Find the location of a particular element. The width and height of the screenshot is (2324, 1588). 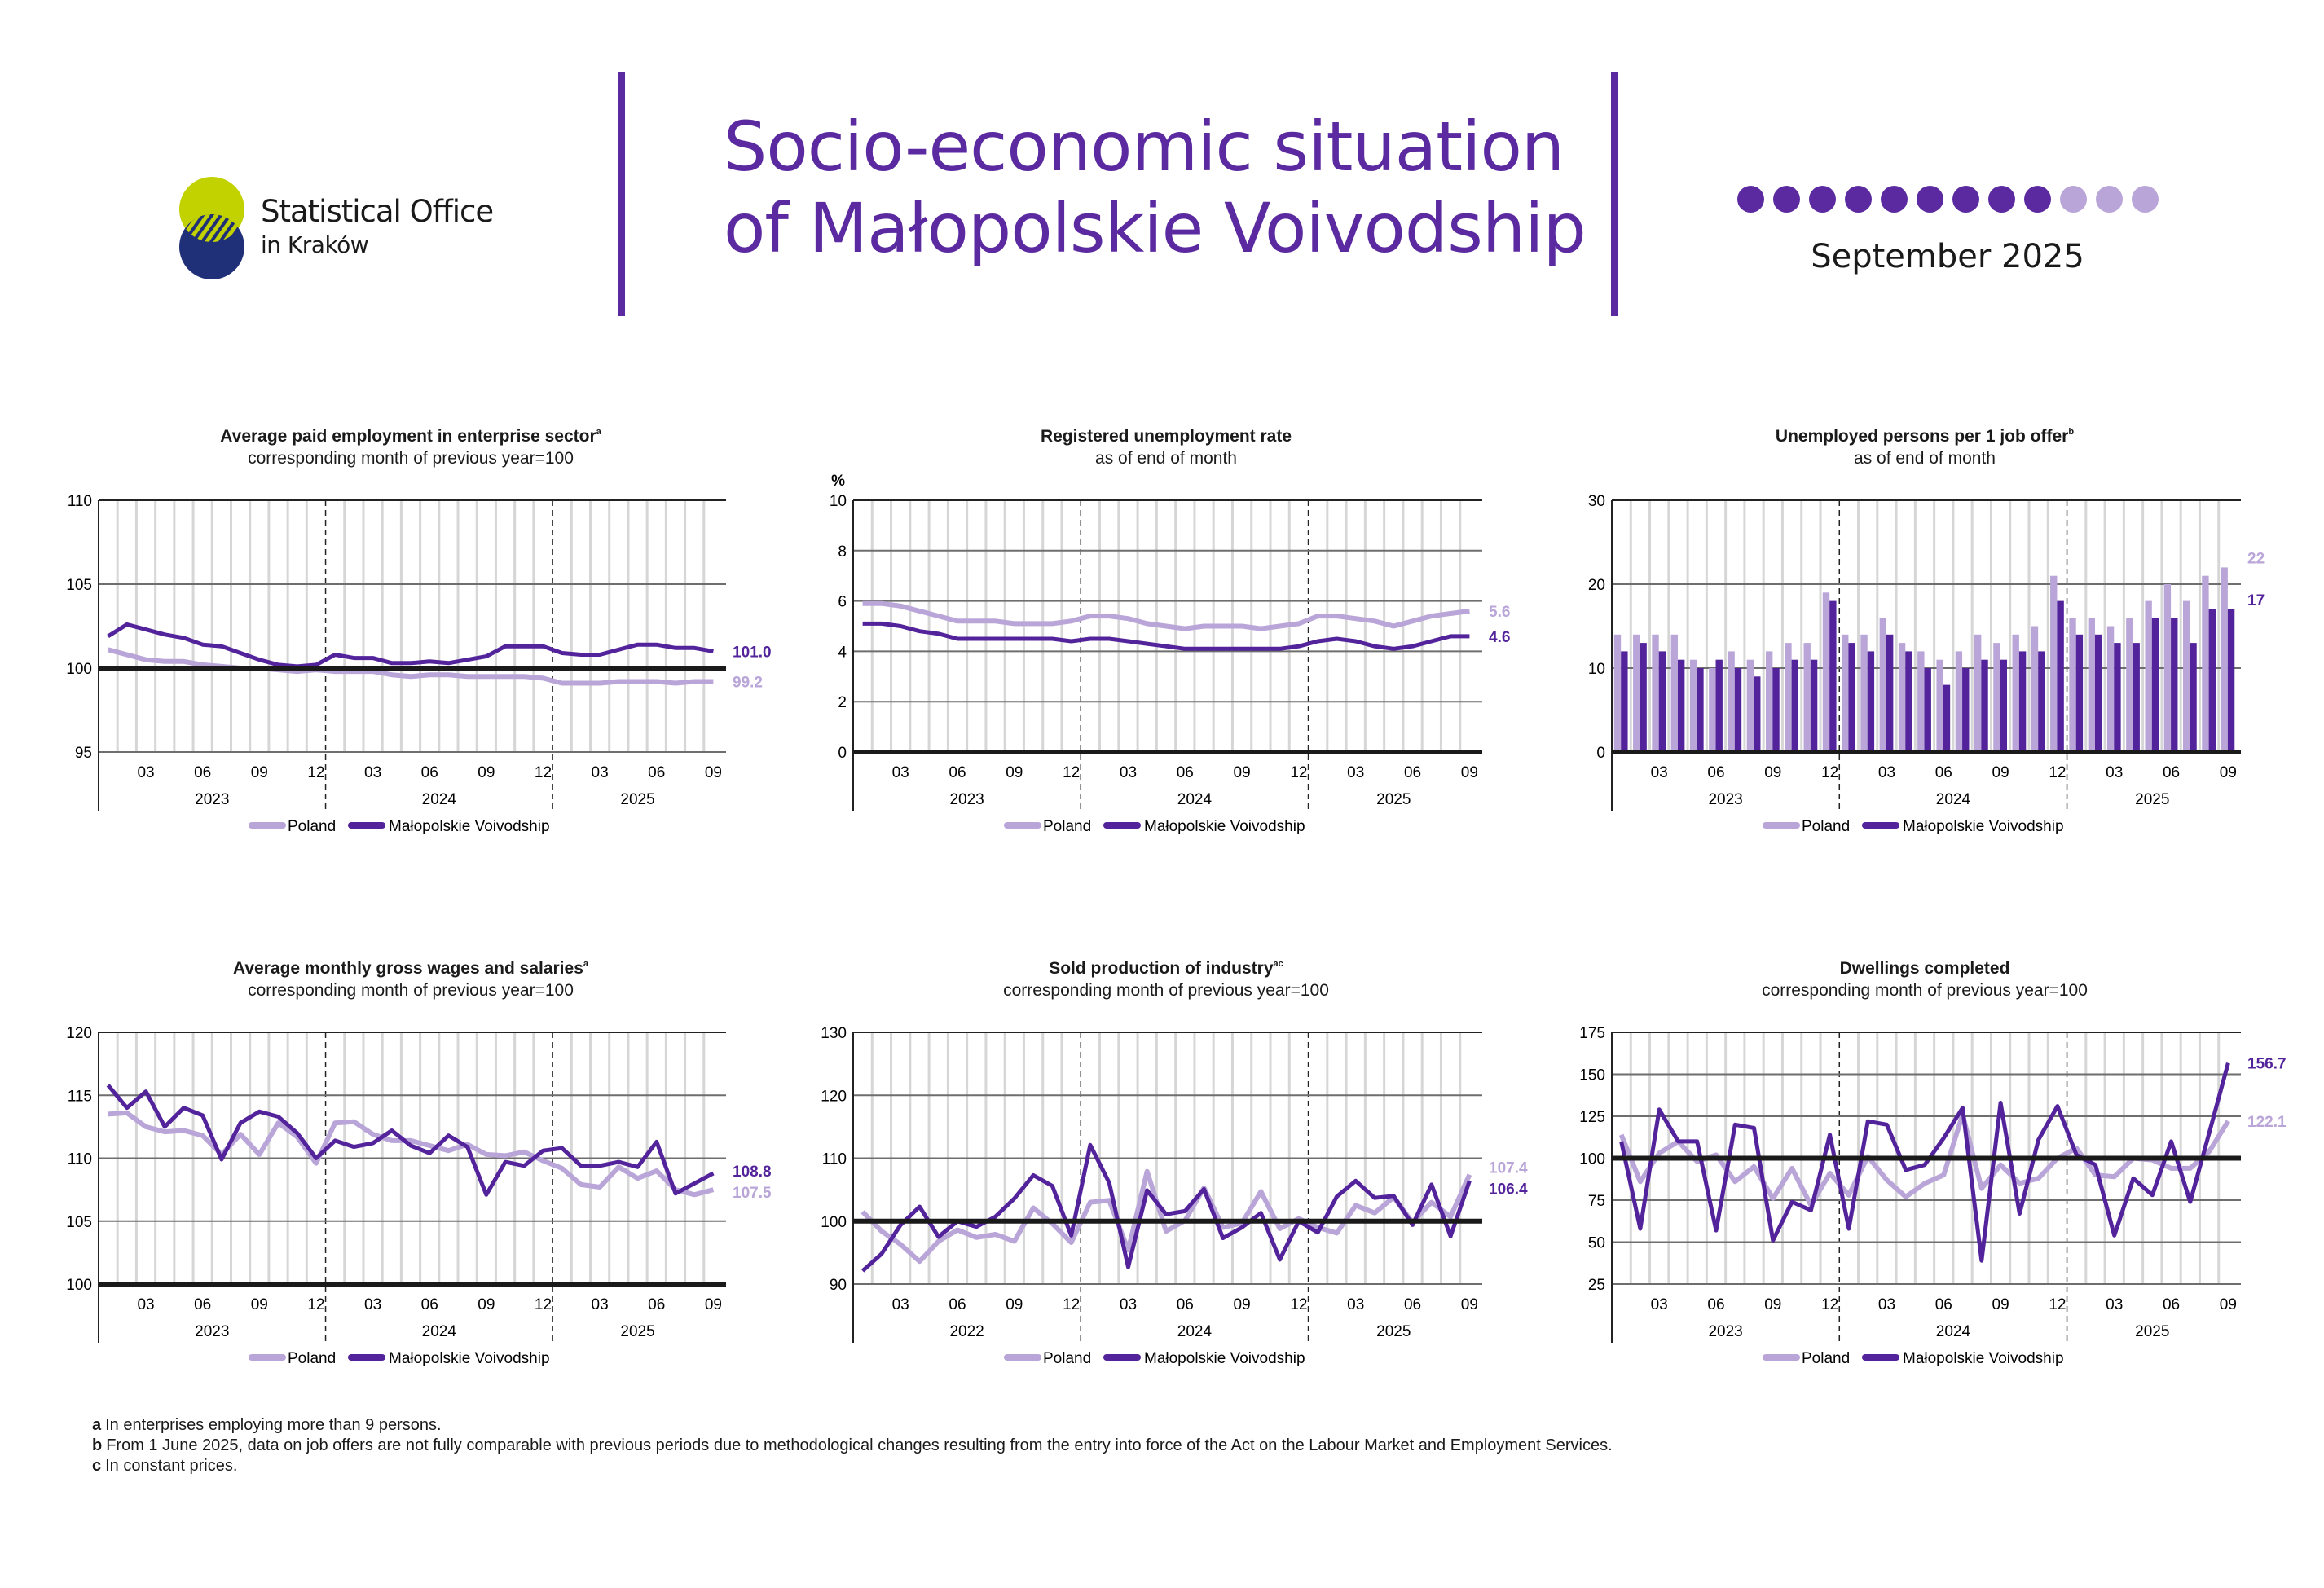

end-value-poland: 107.5 is located at coordinates (753, 1193).